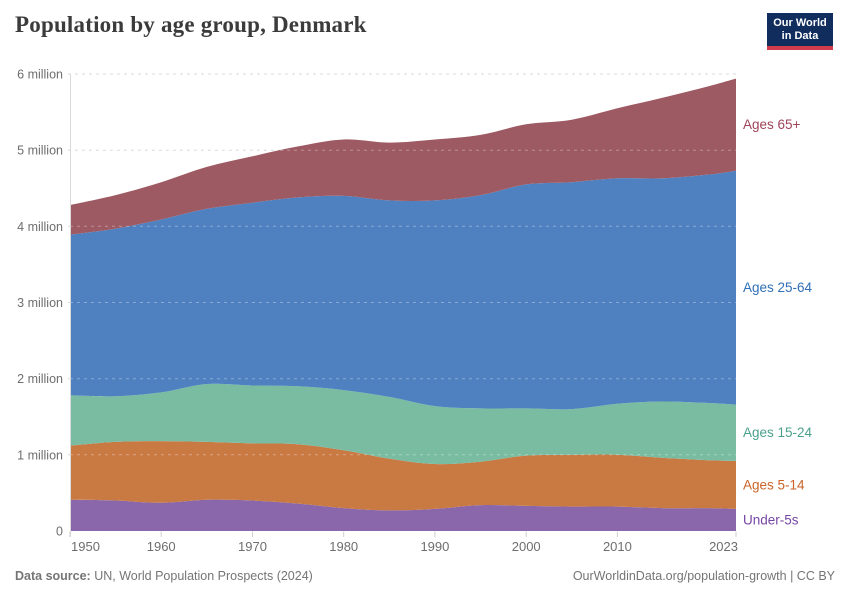 The image size is (850, 600). I want to click on y-tick-label: 6 million, so click(40, 75).